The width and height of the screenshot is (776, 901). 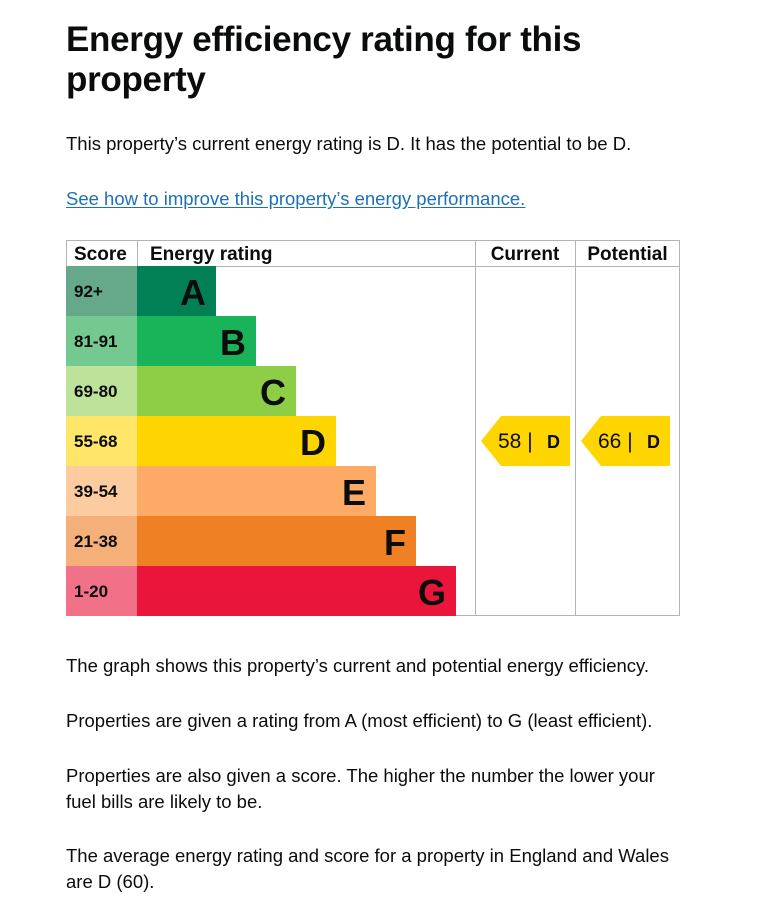 I want to click on score-cell-d, so click(x=101, y=441).